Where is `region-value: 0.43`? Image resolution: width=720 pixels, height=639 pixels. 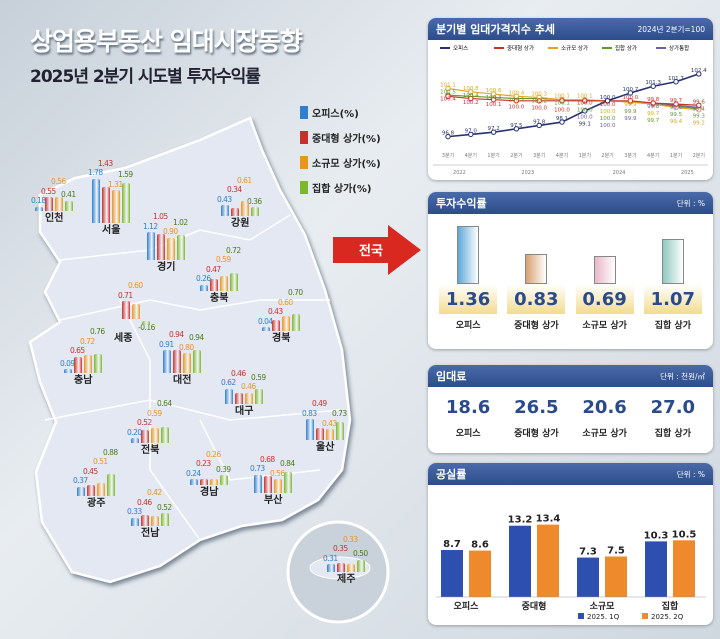
region-value: 0.43 is located at coordinates (275, 311).